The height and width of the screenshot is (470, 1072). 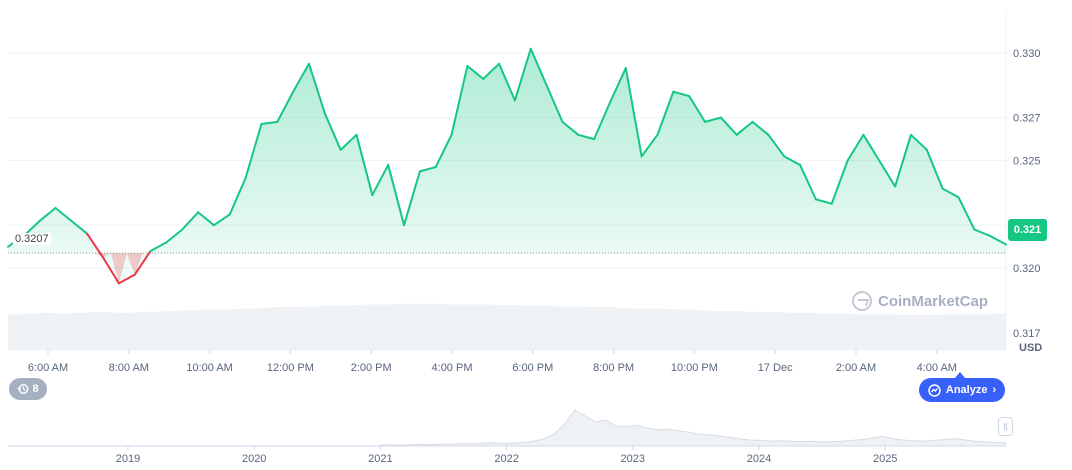 I want to click on y-tick-label: 0.327, so click(x=1027, y=119).